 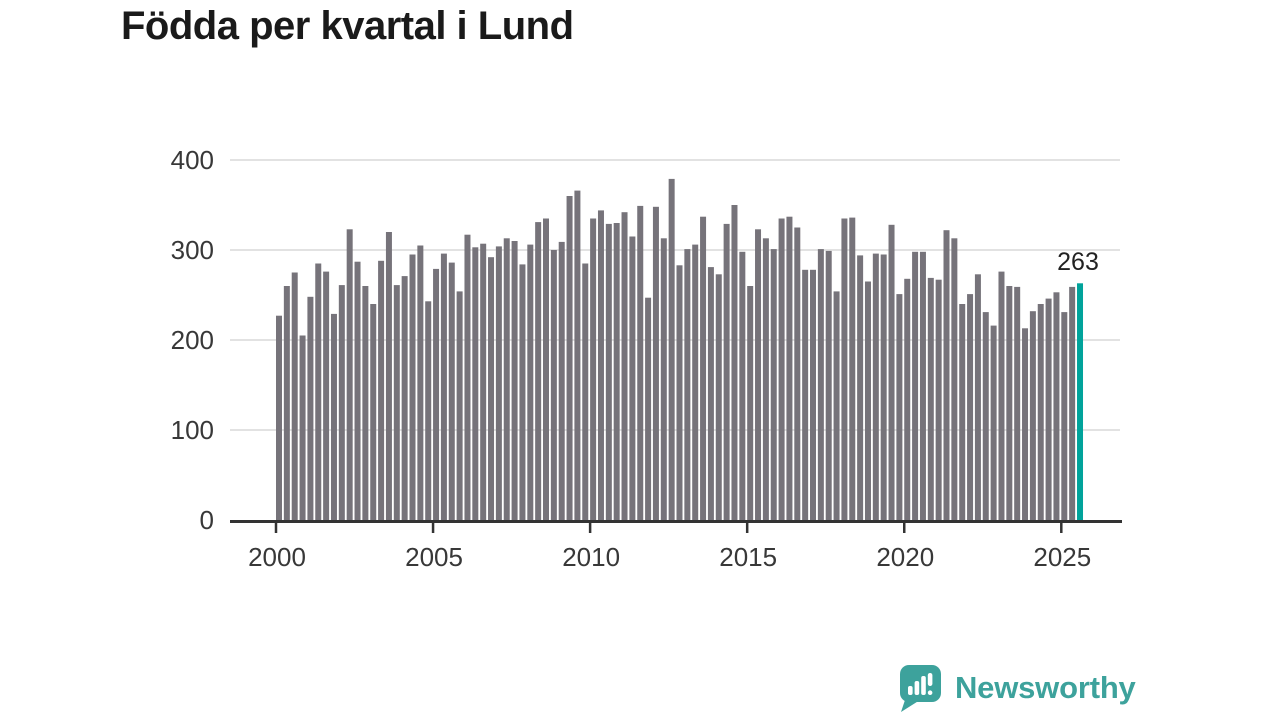 What do you see at coordinates (1045, 687) in the screenshot?
I see `newsworthy-wordmark: Newsworthy` at bounding box center [1045, 687].